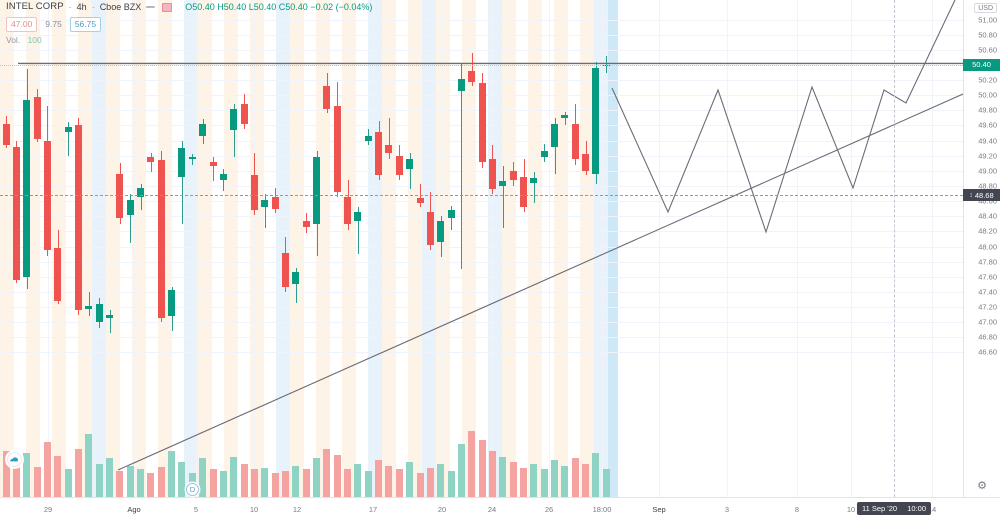 Image resolution: width=1000 pixels, height=523 pixels. What do you see at coordinates (851, 248) in the screenshot?
I see `vertical-gridline` at bounding box center [851, 248].